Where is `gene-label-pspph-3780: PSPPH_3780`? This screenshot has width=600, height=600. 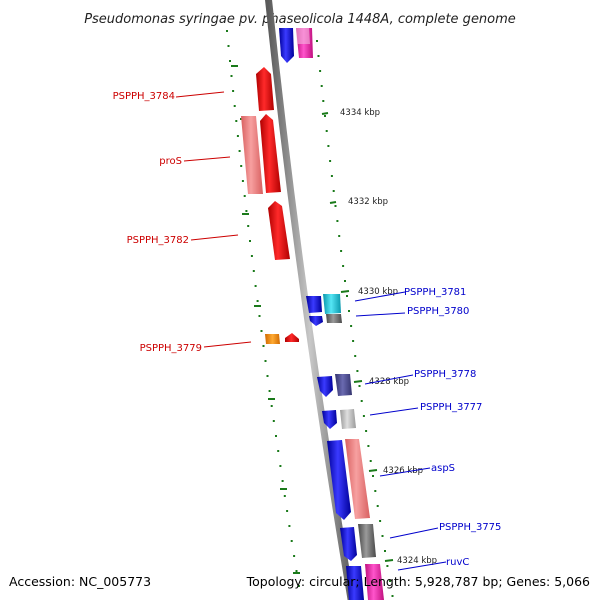 gene-label-pspph-3780: PSPPH_3780 is located at coordinates (438, 311).